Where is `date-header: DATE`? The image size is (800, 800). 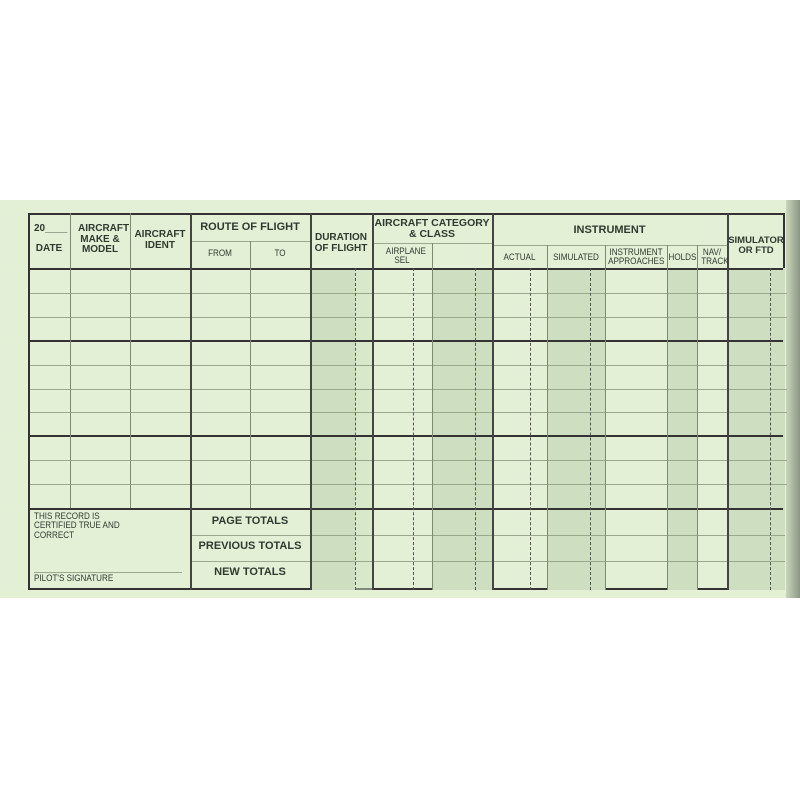 date-header: DATE is located at coordinates (49, 248).